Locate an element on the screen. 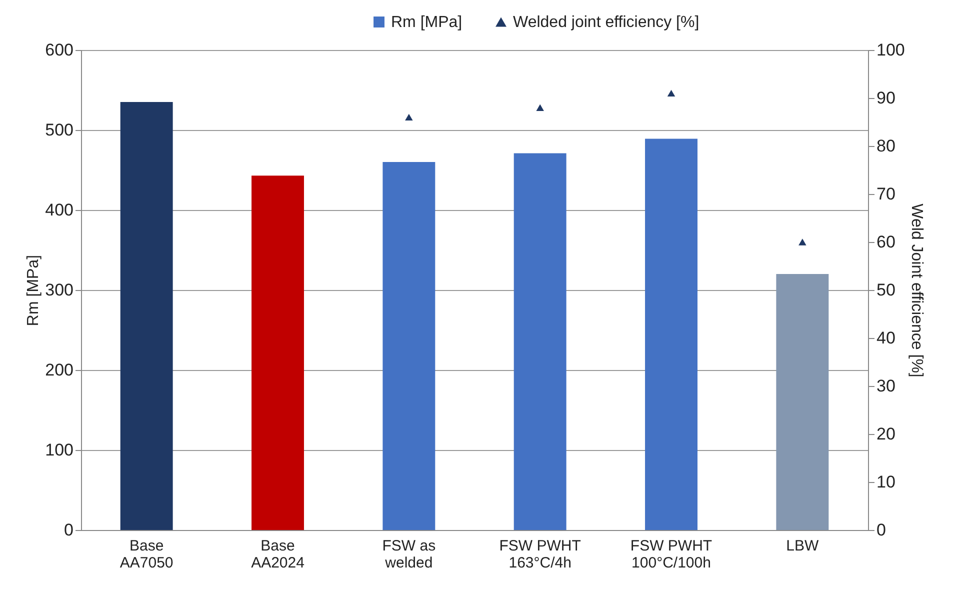 This screenshot has width=971, height=589. x-tick-label: FSW PWHT 163°C/4h is located at coordinates (540, 555).